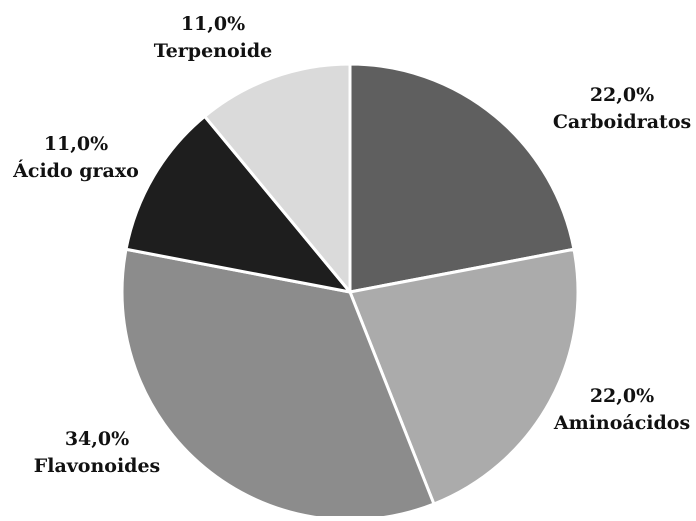  Describe the element at coordinates (622, 396) in the screenshot. I see `slice-value-label-aminoacidos: 22,0%` at that location.